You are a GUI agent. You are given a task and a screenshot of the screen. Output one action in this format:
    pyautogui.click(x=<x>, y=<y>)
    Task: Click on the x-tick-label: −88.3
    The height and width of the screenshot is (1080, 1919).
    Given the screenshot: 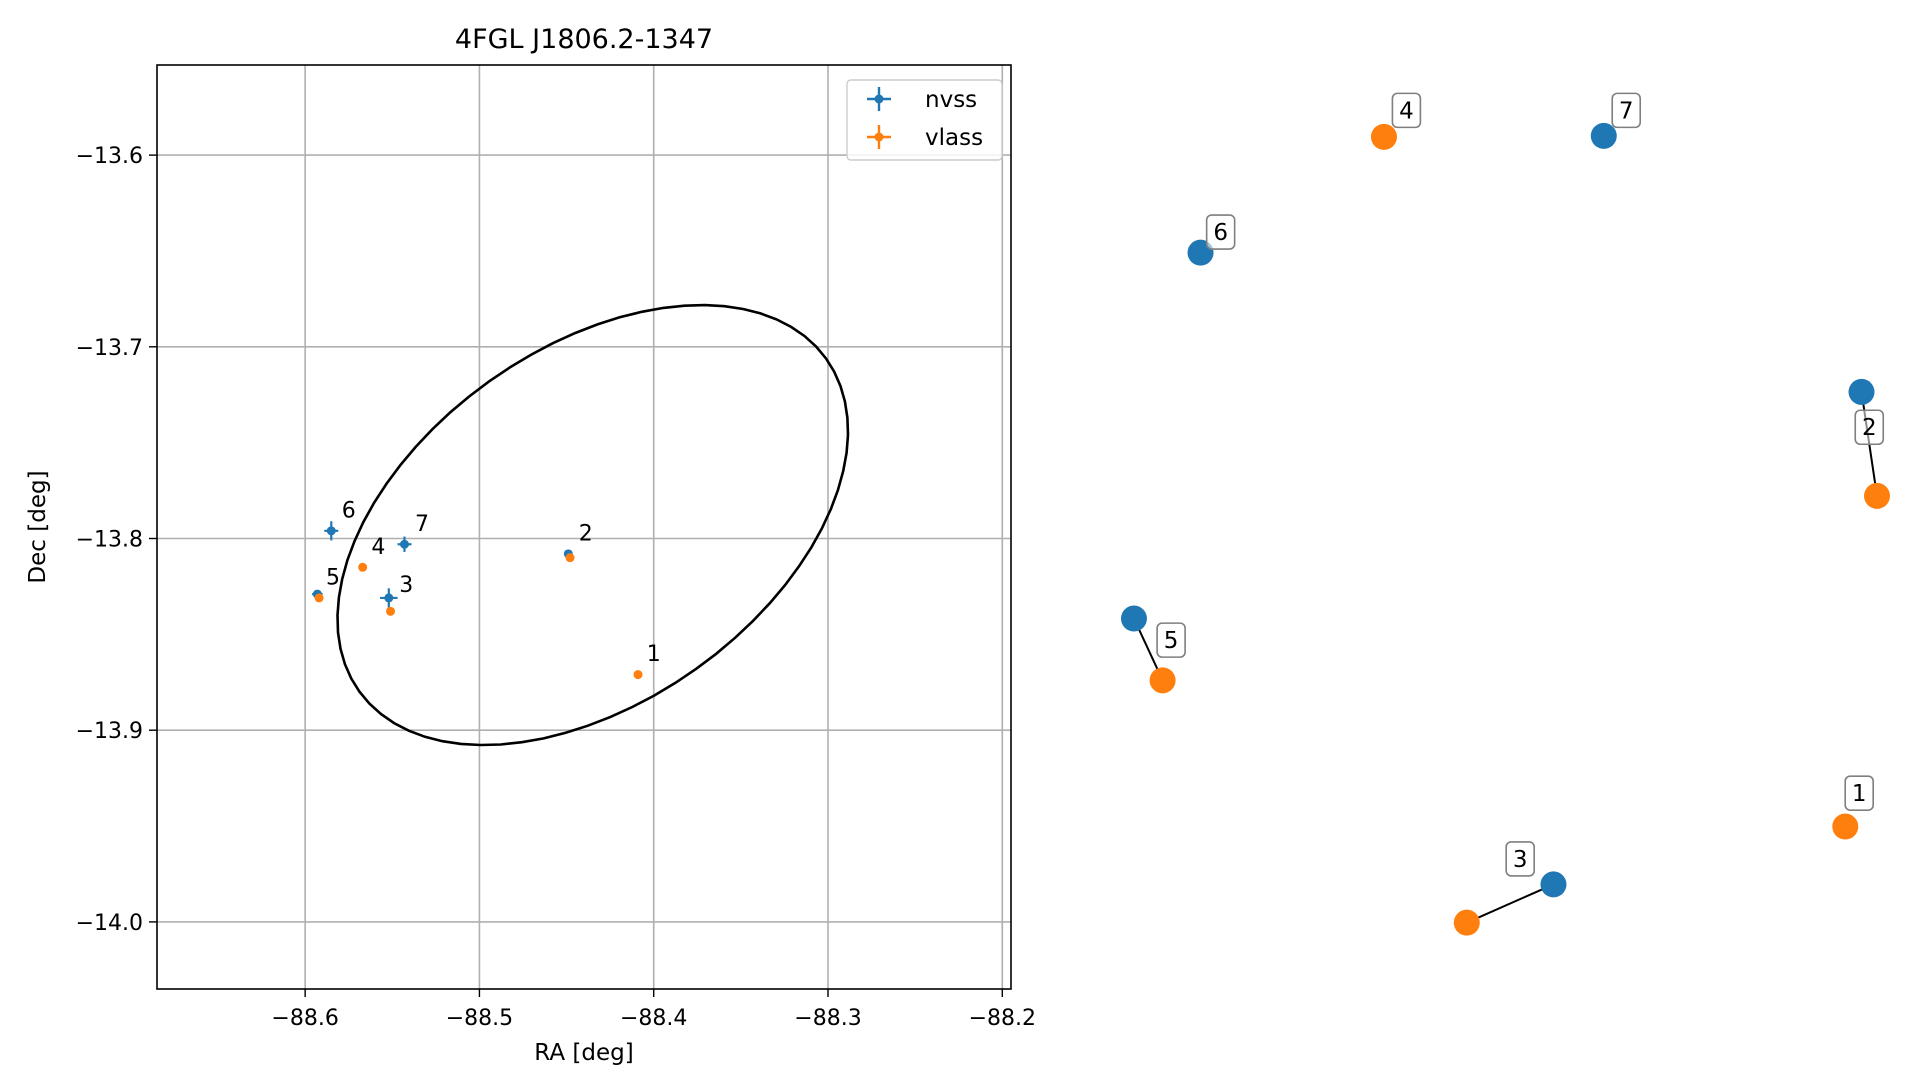 What is the action you would take?
    pyautogui.click(x=827, y=1018)
    